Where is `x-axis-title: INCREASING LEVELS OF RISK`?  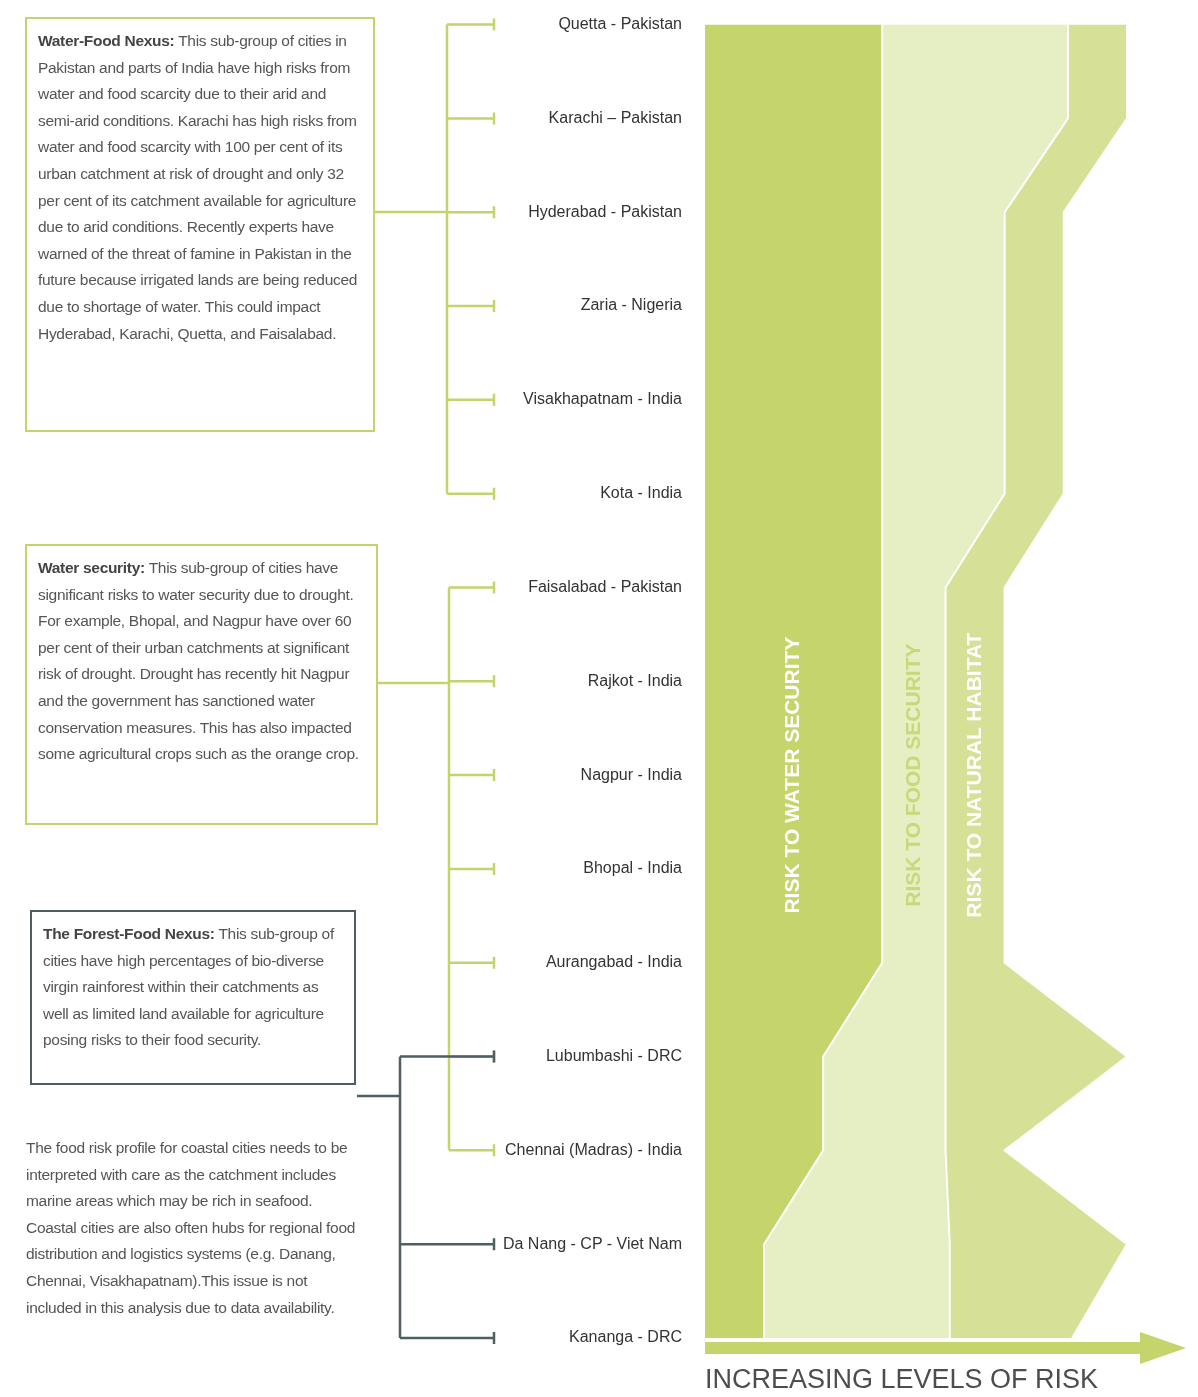 x-axis-title: INCREASING LEVELS OF RISK is located at coordinates (902, 1379).